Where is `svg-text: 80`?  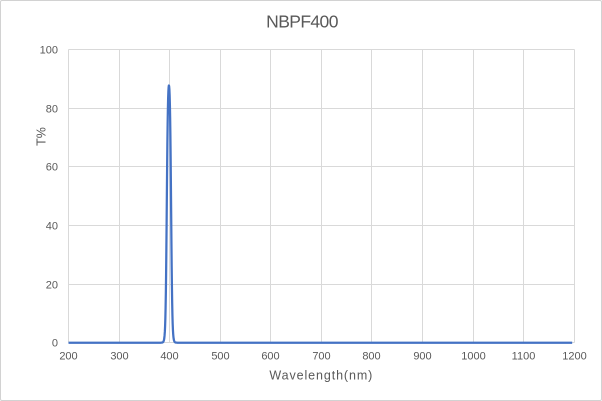
svg-text: 80 is located at coordinates (52, 110).